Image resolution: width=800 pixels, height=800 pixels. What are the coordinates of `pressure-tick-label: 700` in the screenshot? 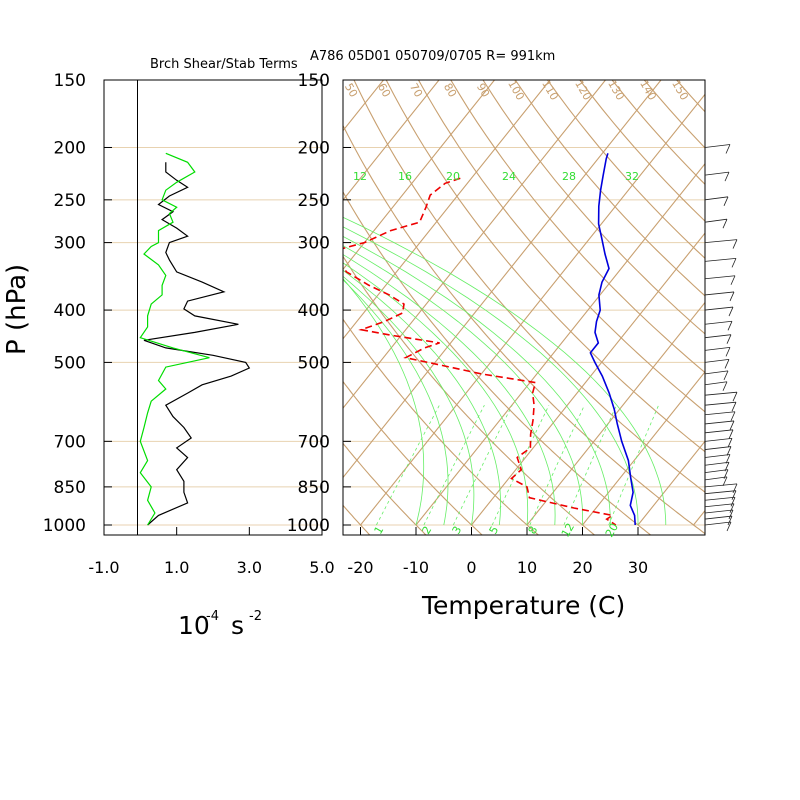 It's located at (70, 442).